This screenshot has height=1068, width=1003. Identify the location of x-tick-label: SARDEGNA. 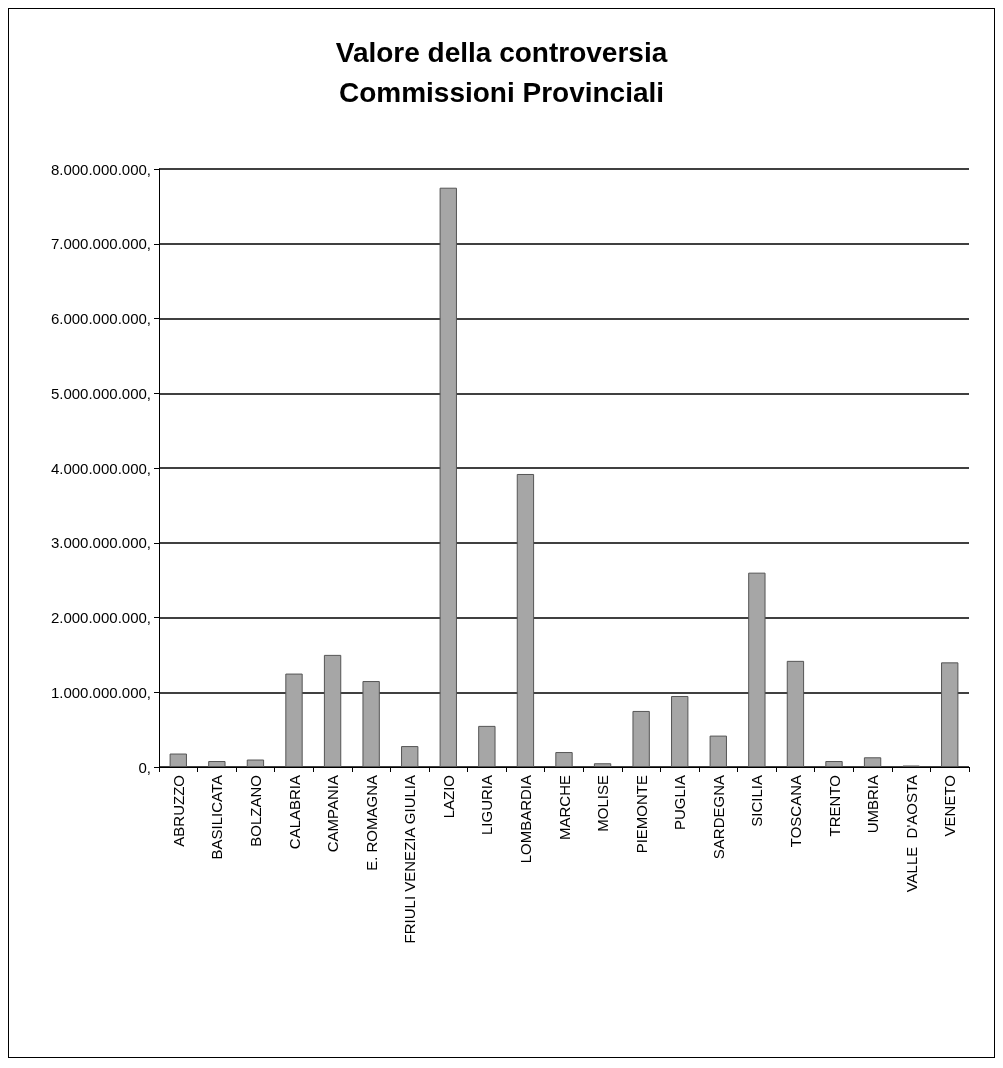
(718, 817).